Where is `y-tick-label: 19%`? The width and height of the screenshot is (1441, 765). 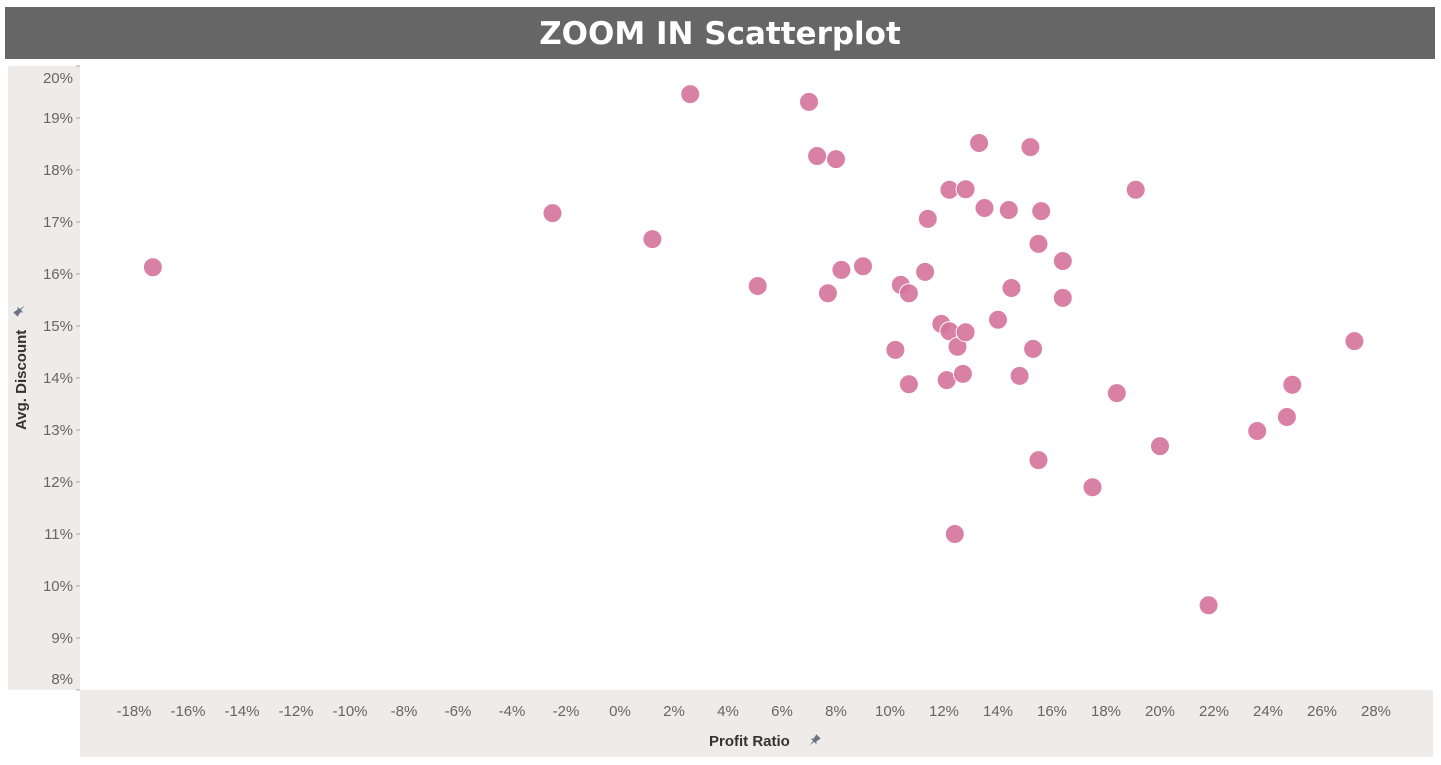
y-tick-label: 19% is located at coordinates (58, 118).